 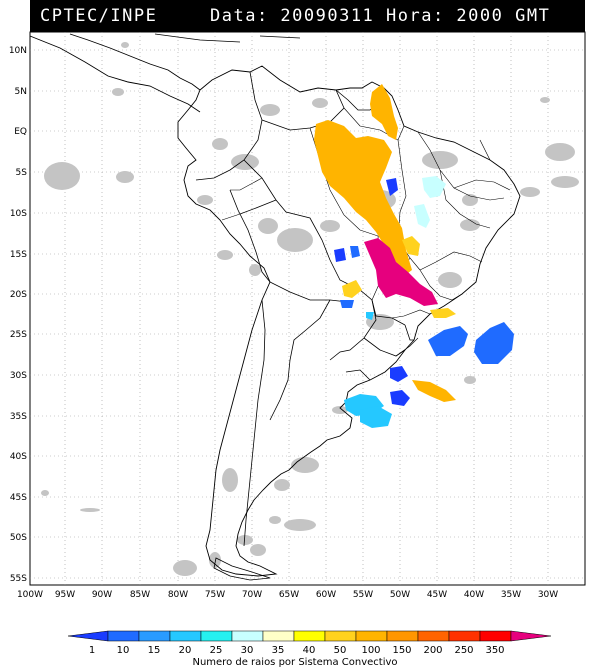 I want to click on colorbar-label: Numero de raios por Sistema Convectivo, so click(x=294, y=662).